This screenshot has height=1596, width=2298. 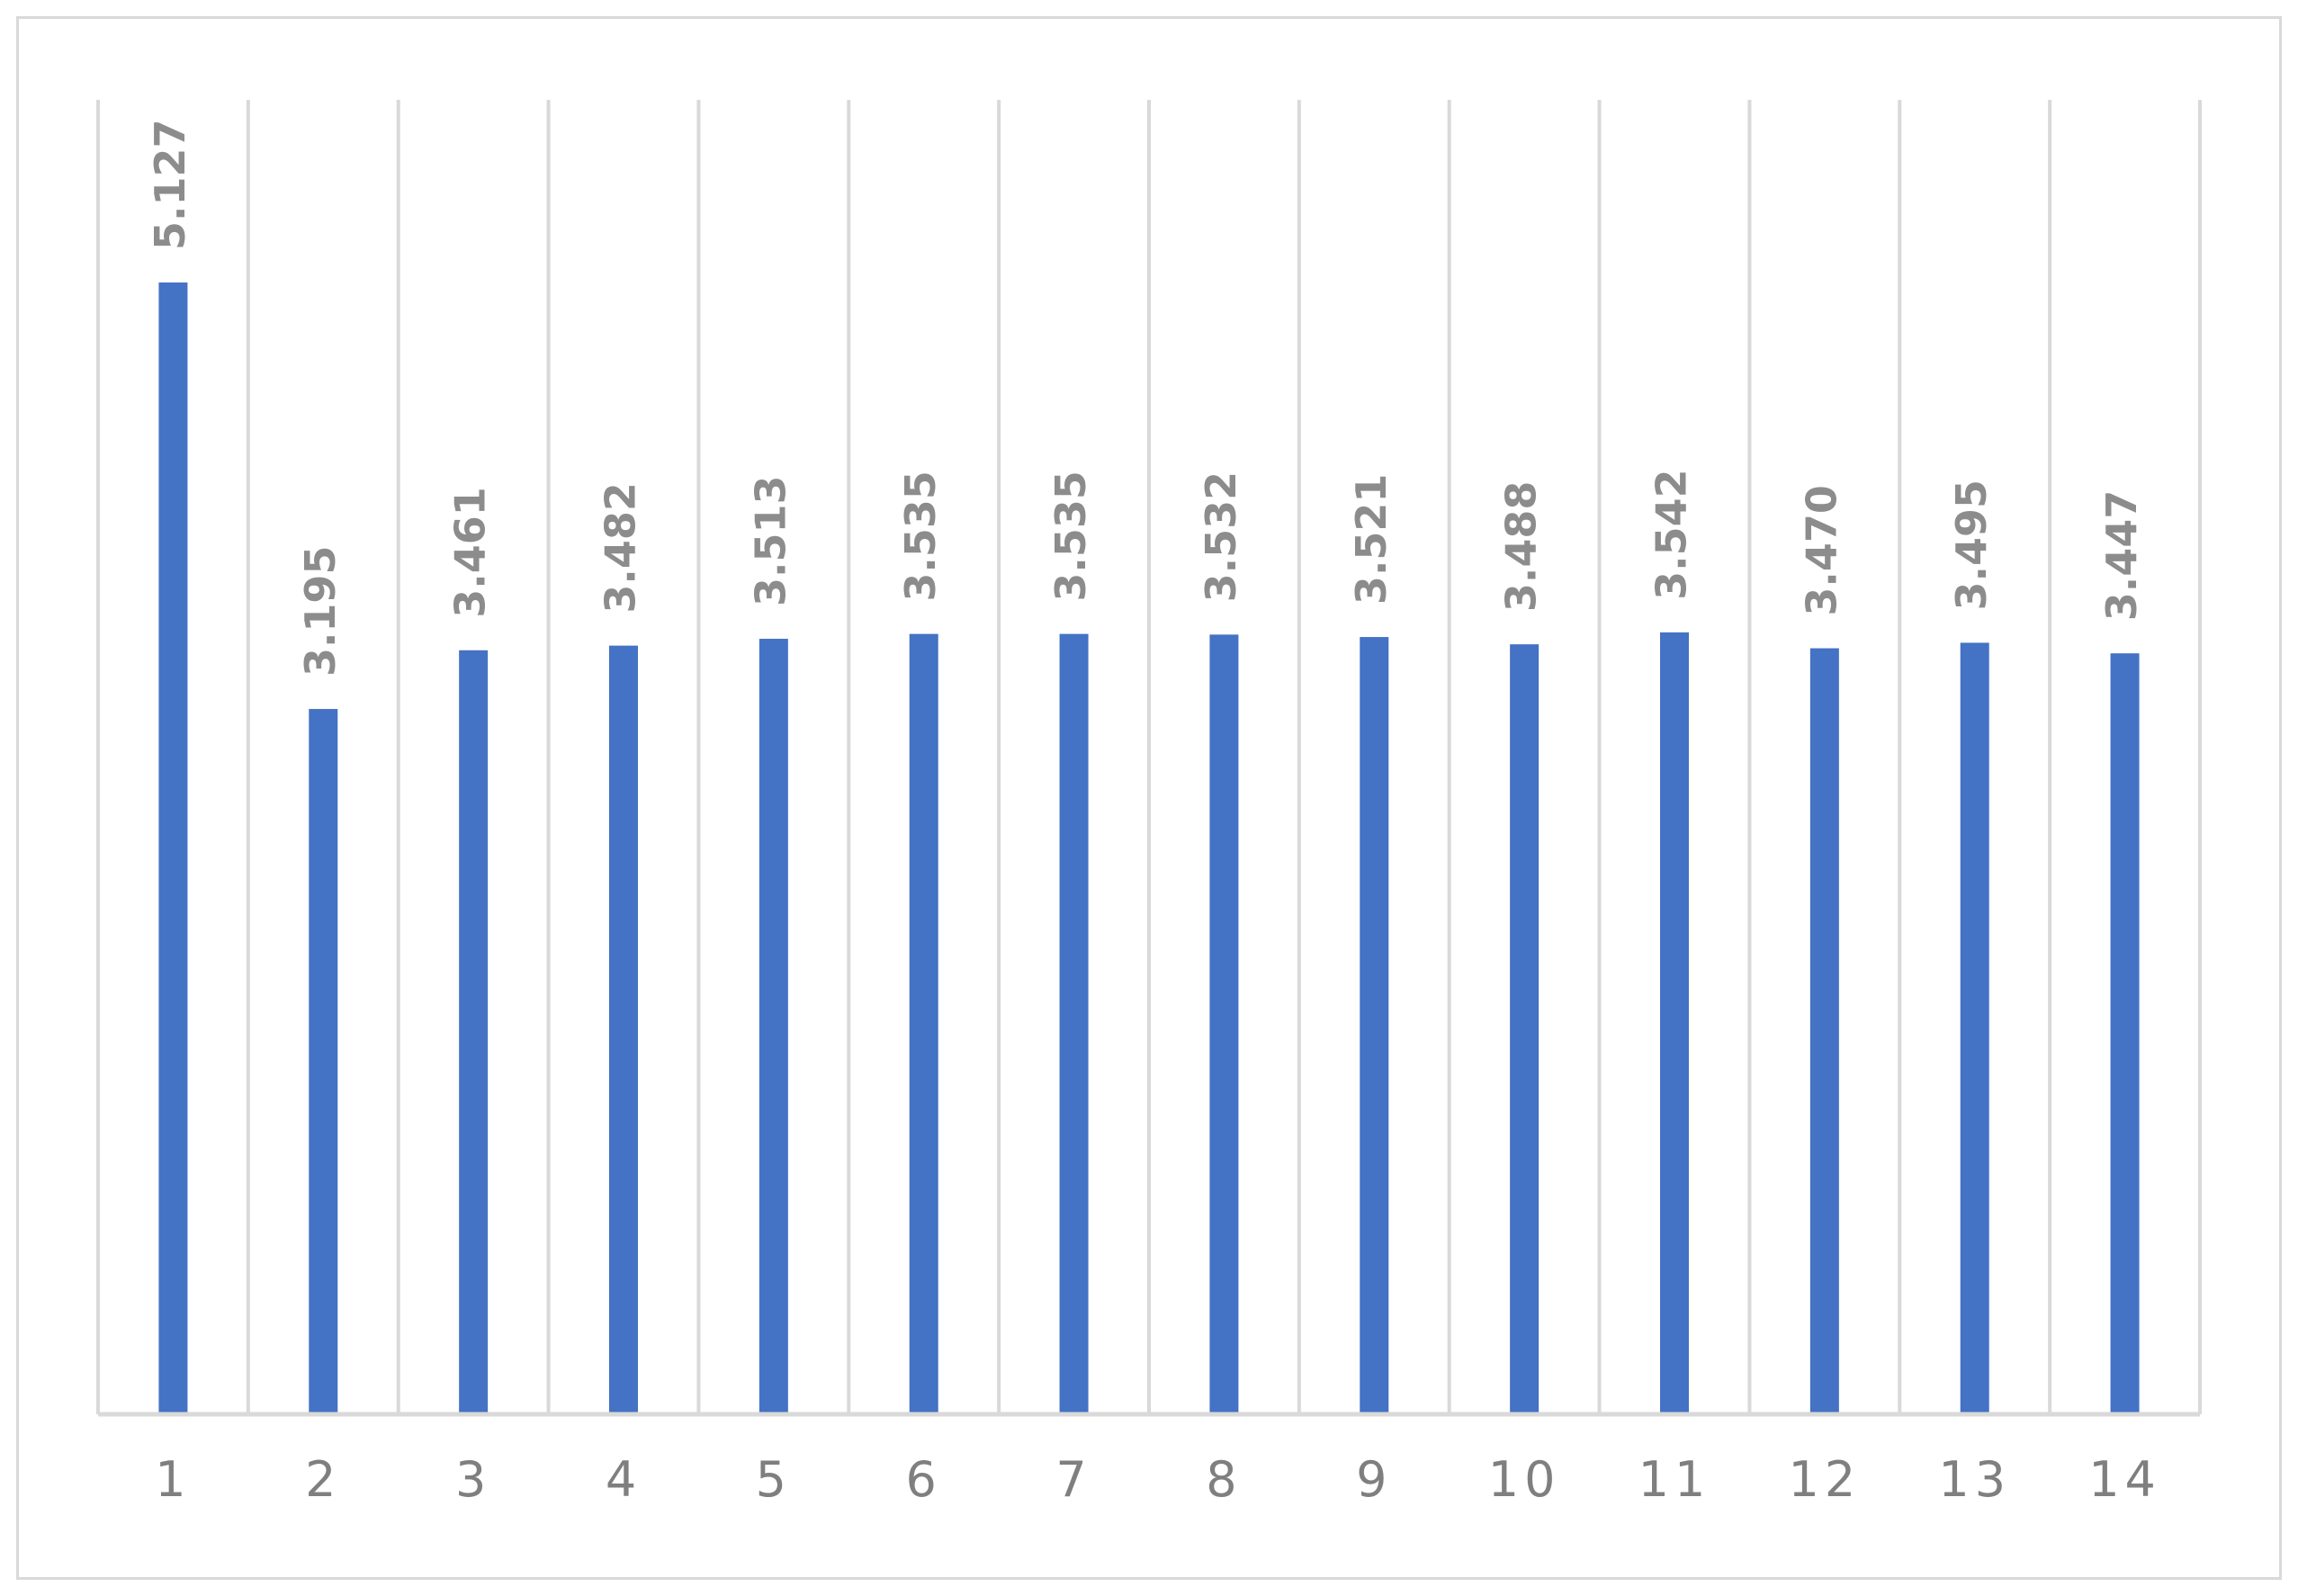 I want to click on x-tick-label-8: 8, so click(x=1224, y=1479).